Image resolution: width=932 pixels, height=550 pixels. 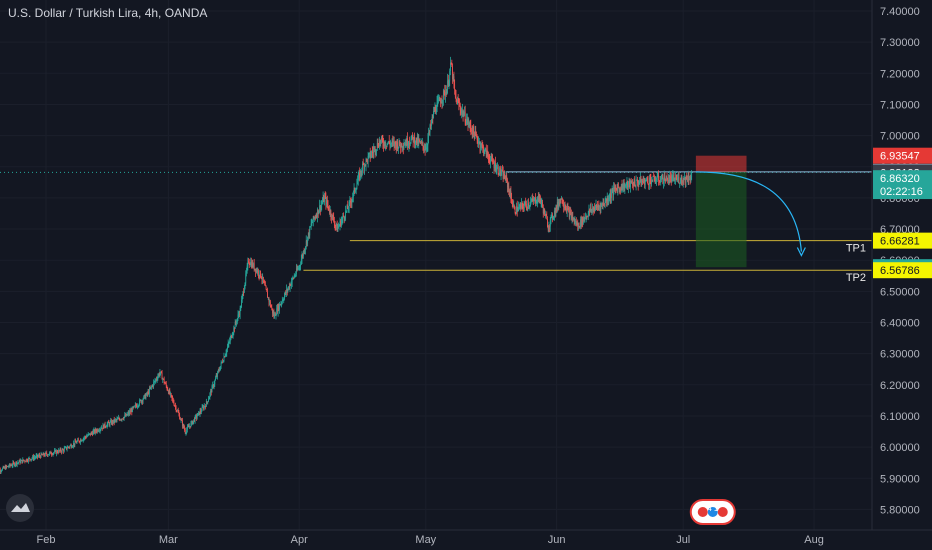 I want to click on y-tick-label: 7.30000, so click(x=900, y=43).